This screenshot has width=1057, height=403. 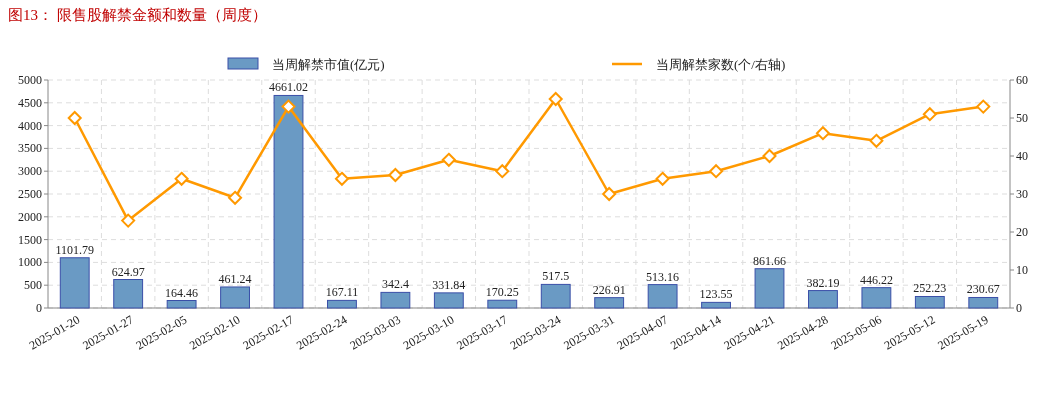 I want to click on y-tick-label: 3000, so click(x=30, y=171).